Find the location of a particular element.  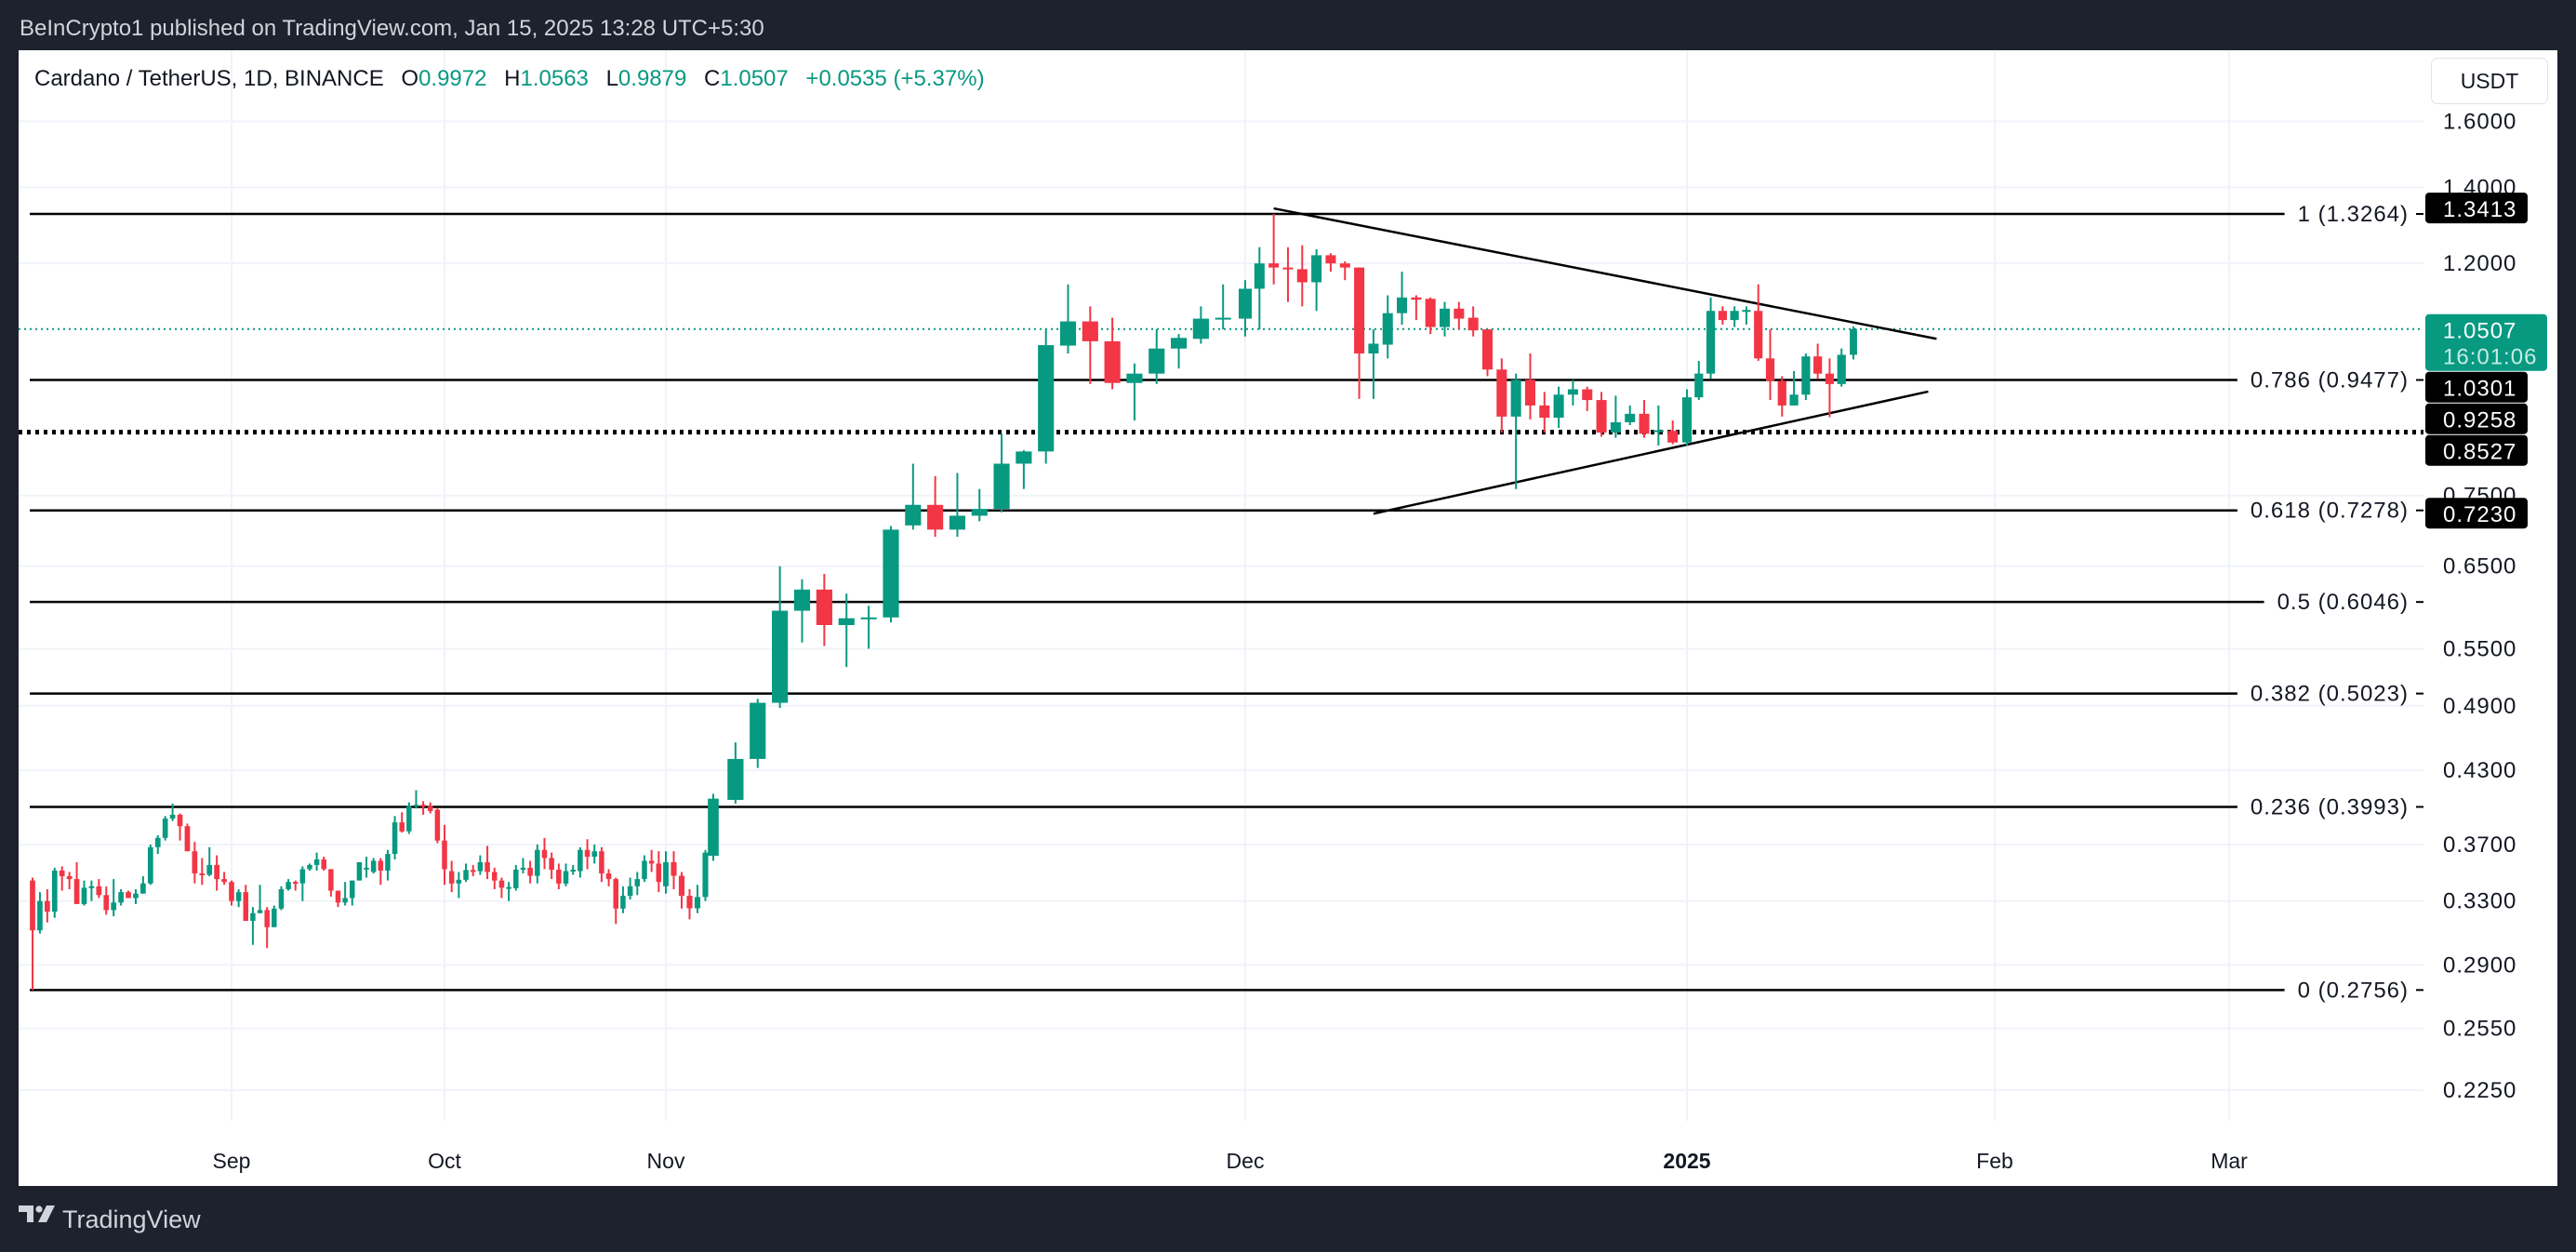

fib-level: 0.382 (0.5023) is located at coordinates (1226, 694).